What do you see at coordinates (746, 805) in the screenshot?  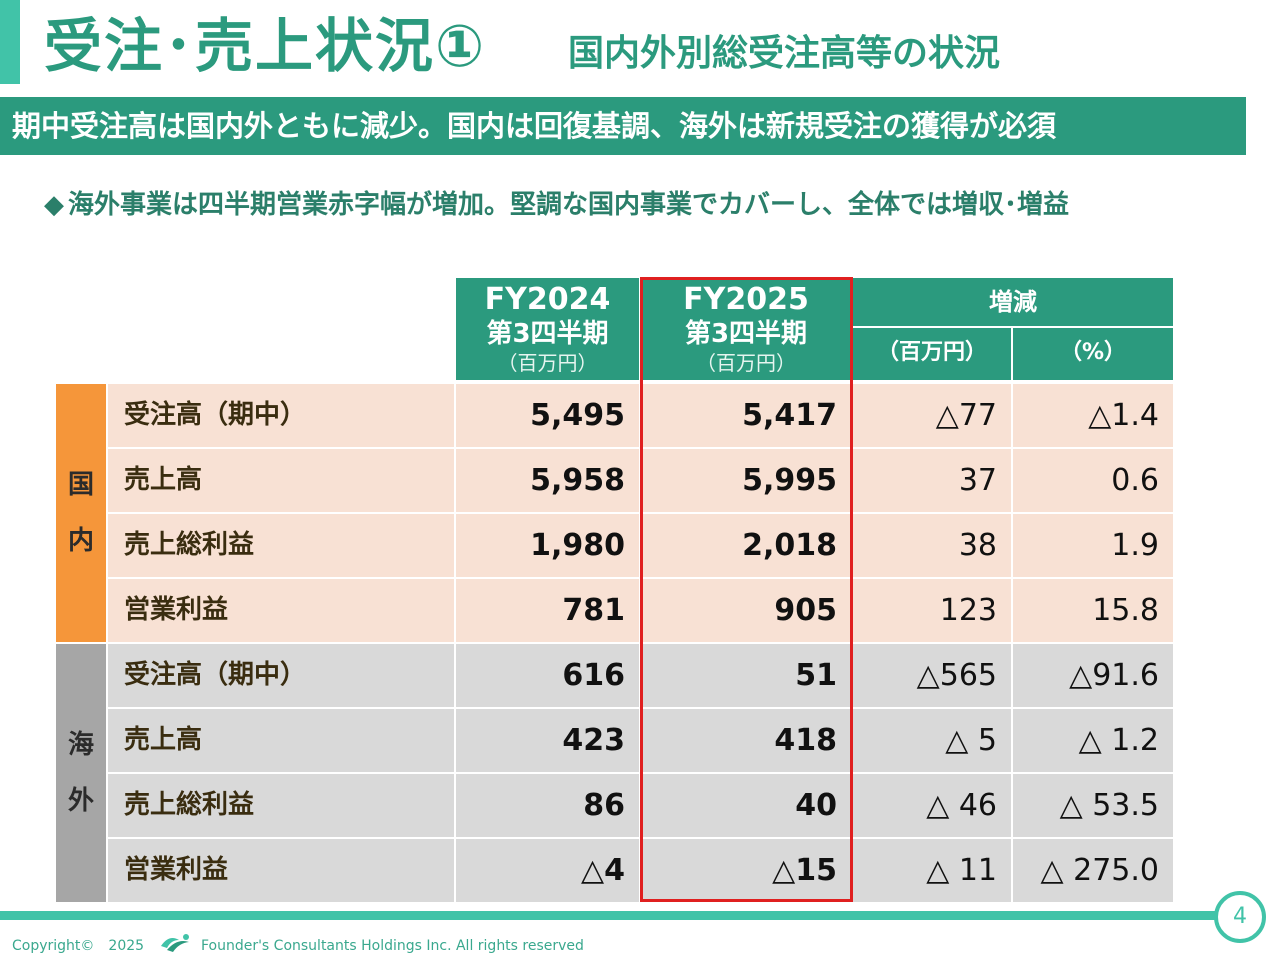 I see `value-fy2025: 40` at bounding box center [746, 805].